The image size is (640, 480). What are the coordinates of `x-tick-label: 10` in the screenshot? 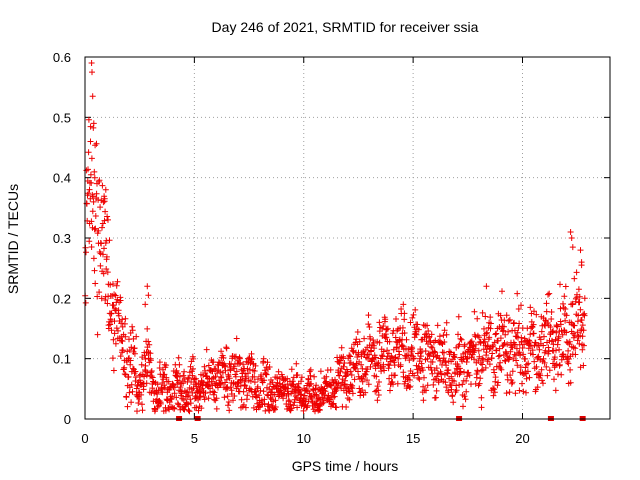 It's located at (304, 438).